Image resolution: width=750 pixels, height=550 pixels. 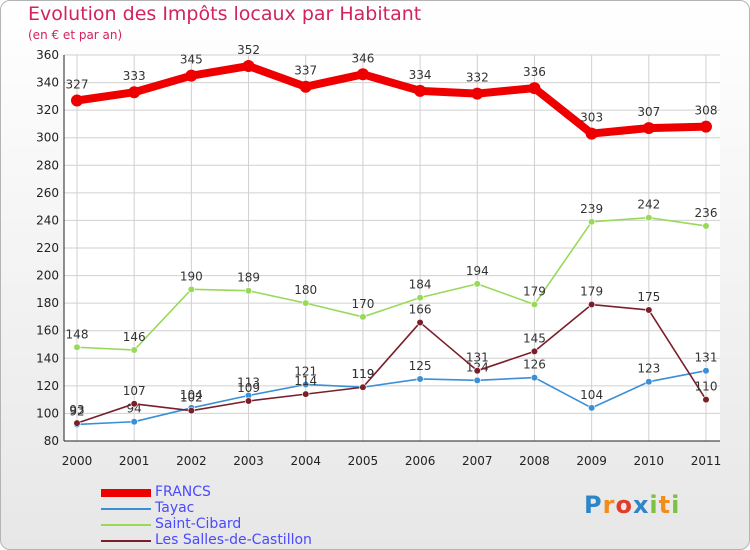 I want to click on point-saint-cibard-2005, so click(x=363, y=317).